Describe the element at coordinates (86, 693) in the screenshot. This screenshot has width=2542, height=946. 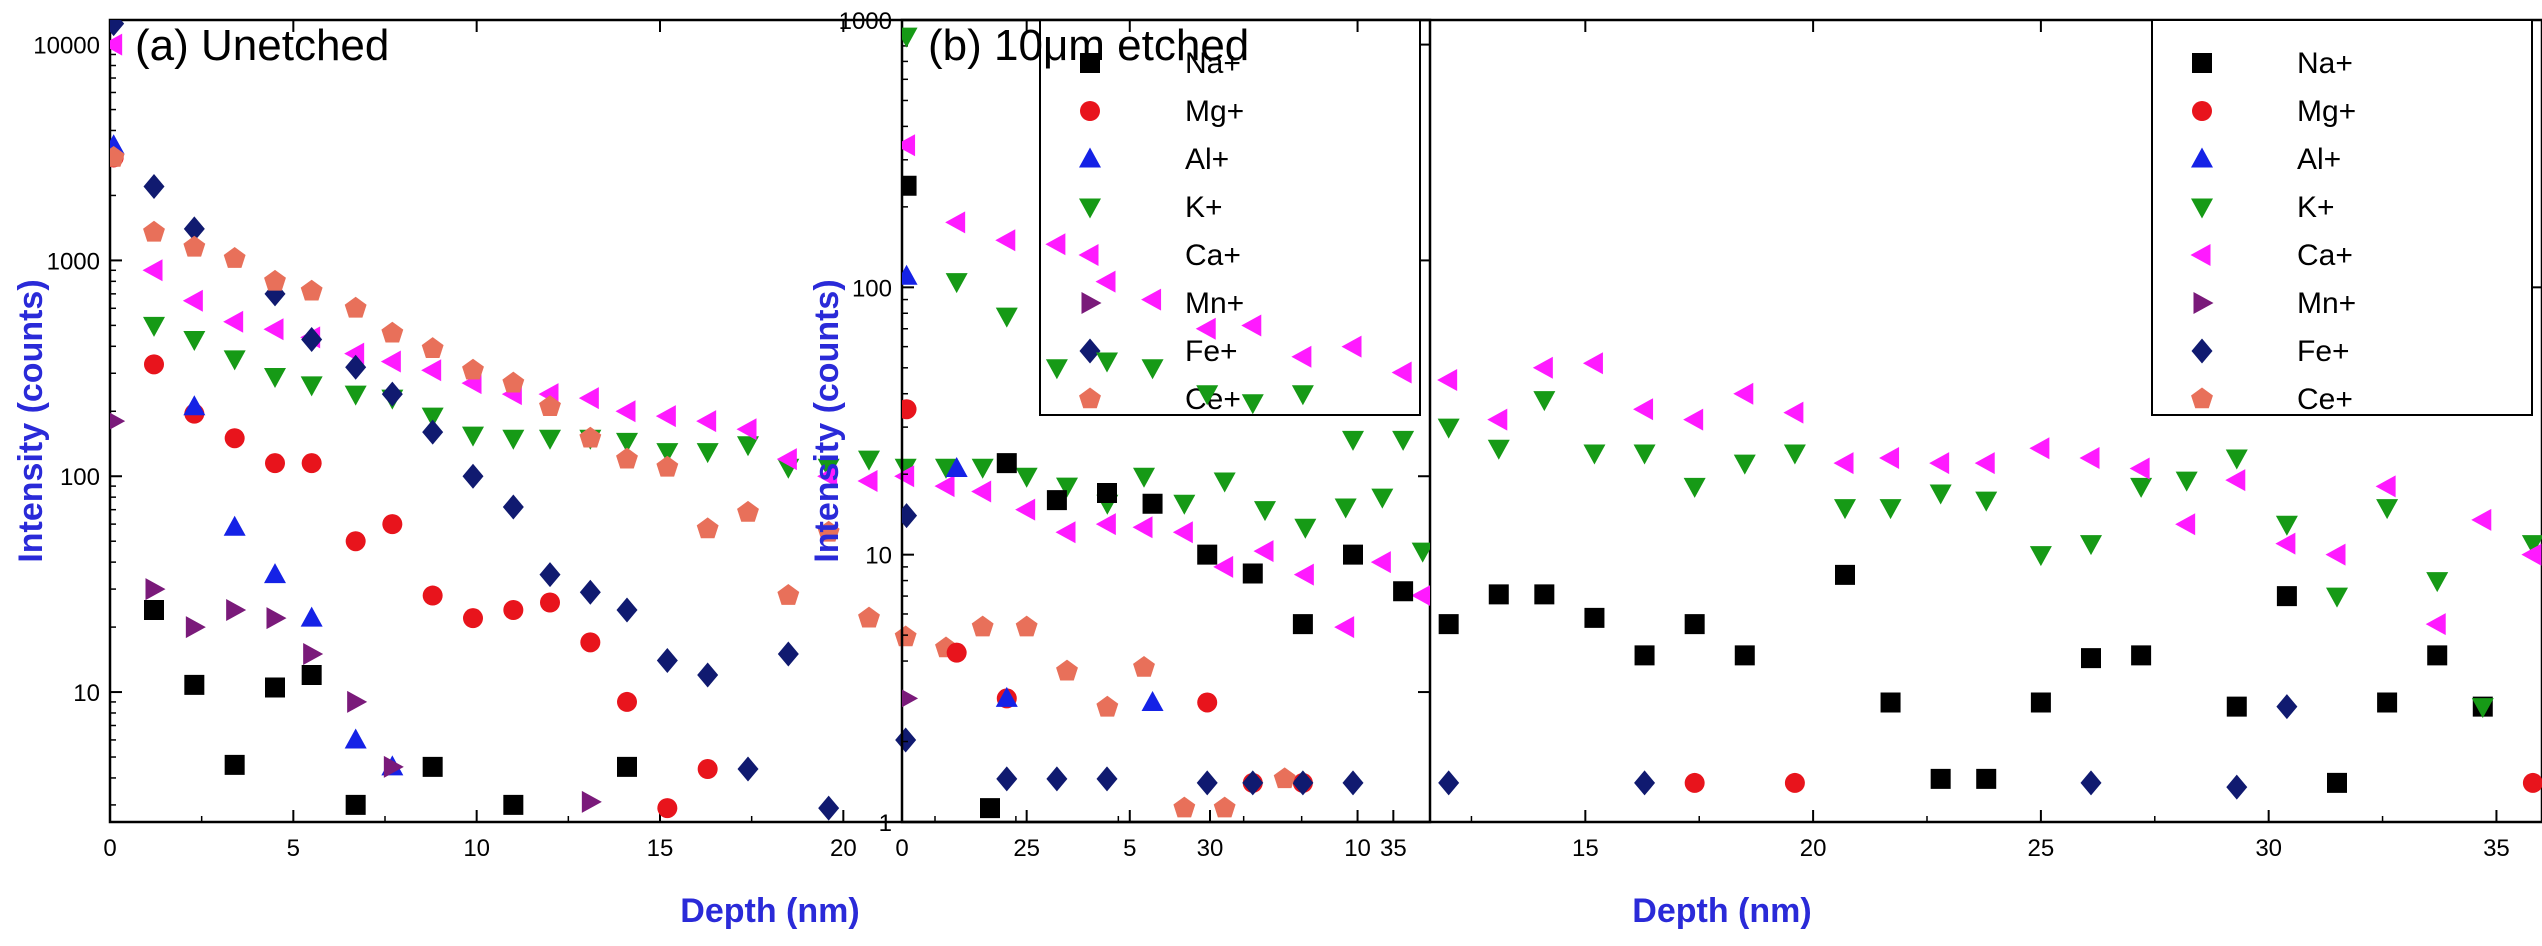
I see `y-tick-label: 10` at that location.